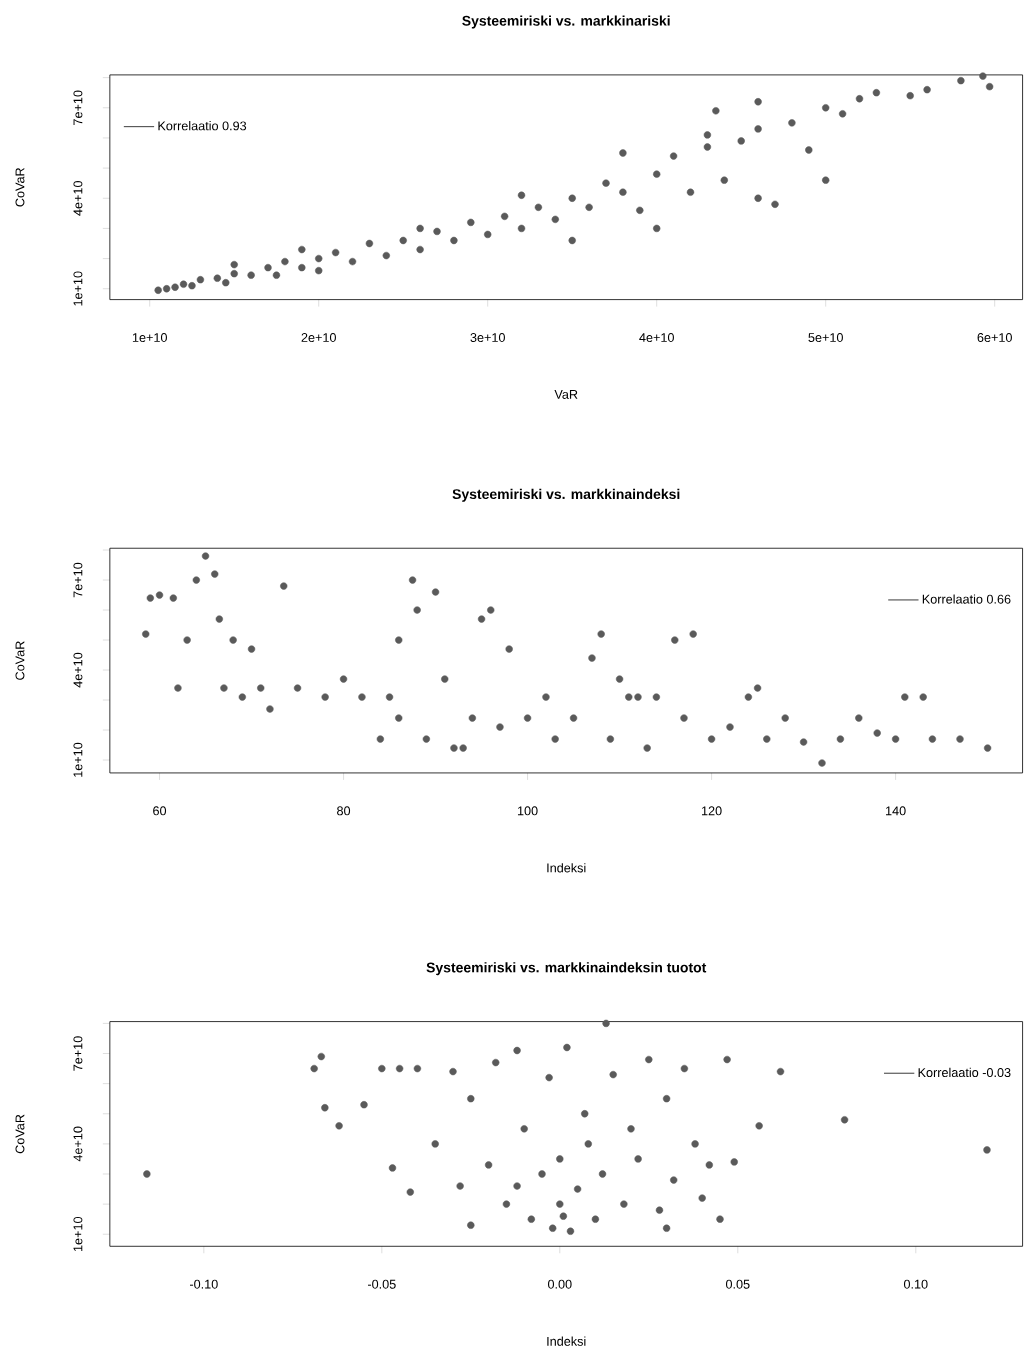 The image size is (1027, 1350). Describe the element at coordinates (967, 599) in the screenshot. I see `legend-label: Korrelaatio 0.66` at that location.